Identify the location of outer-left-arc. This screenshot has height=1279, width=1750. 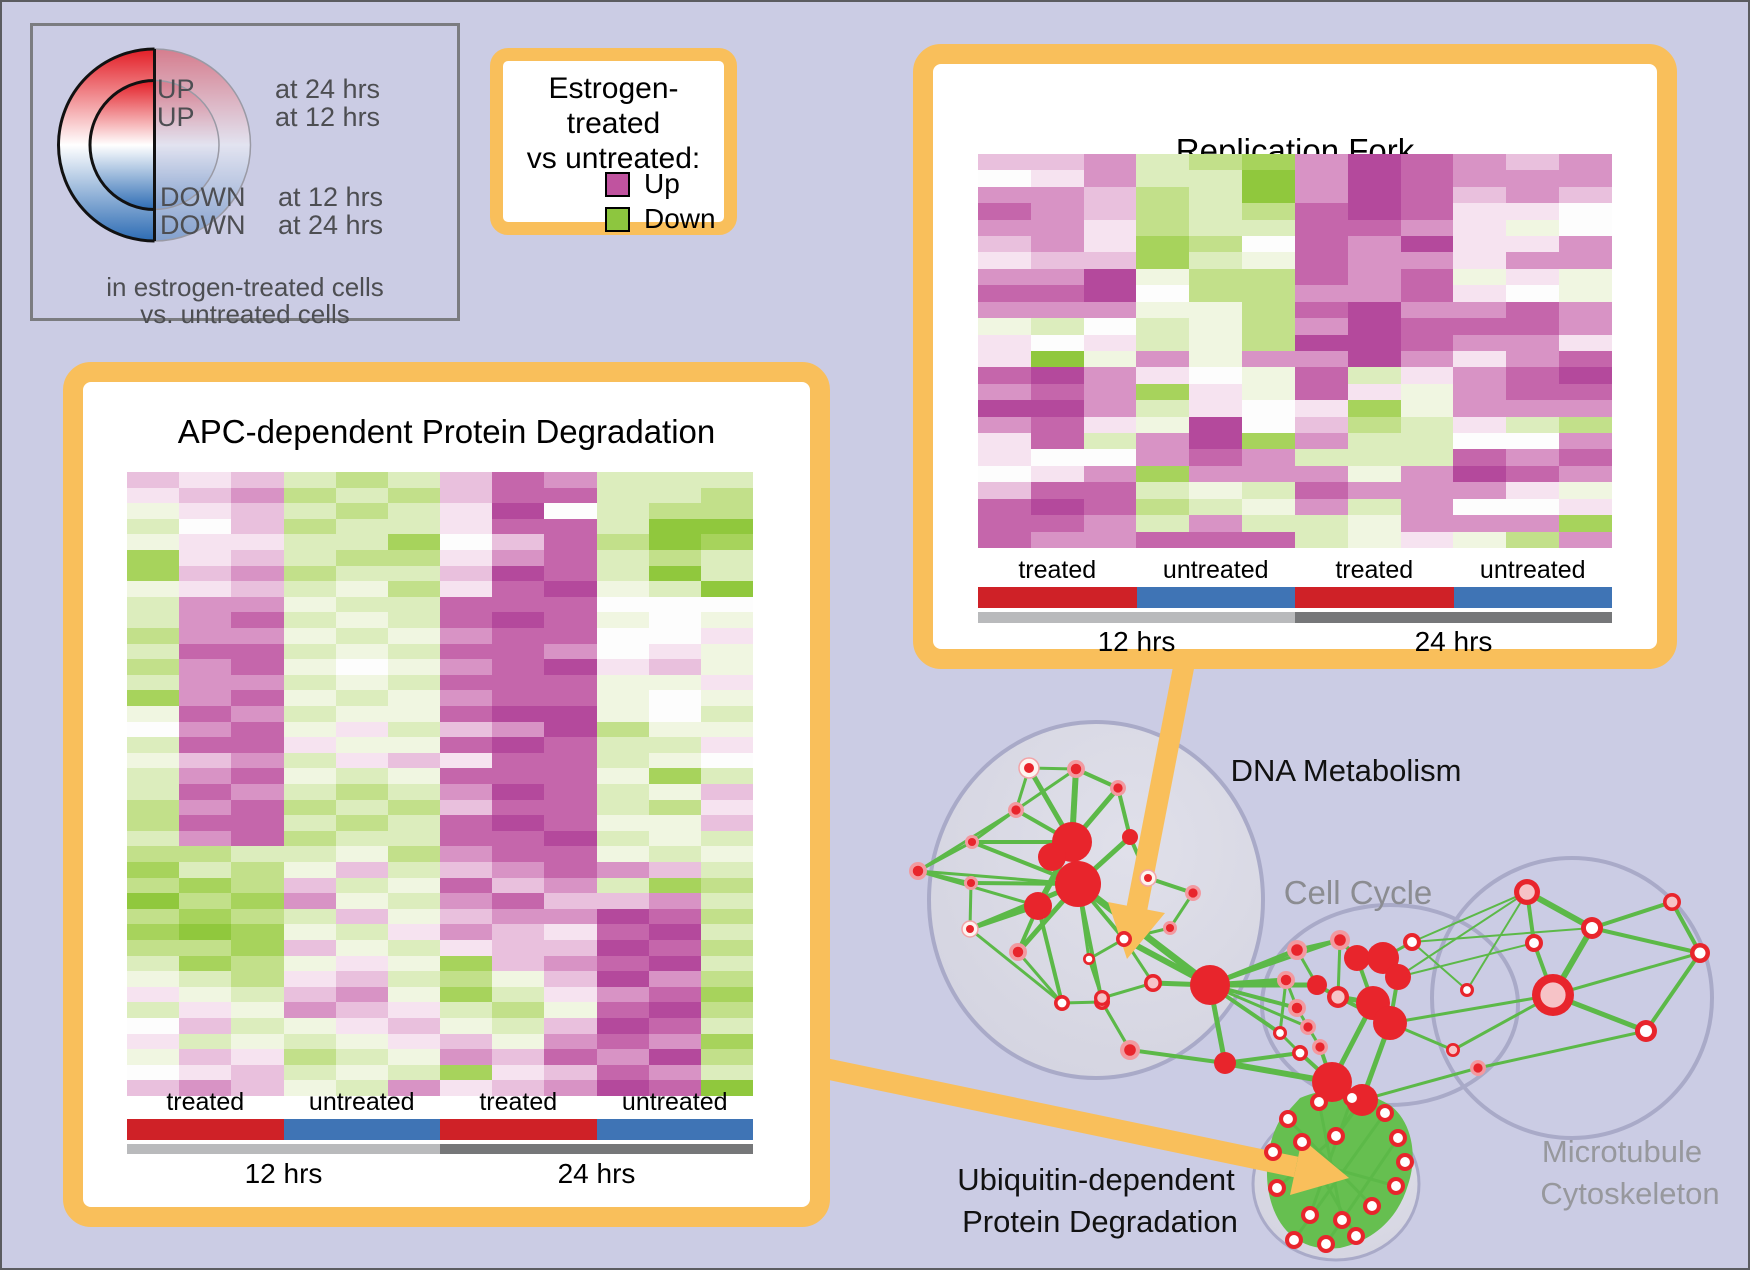
(106, 145).